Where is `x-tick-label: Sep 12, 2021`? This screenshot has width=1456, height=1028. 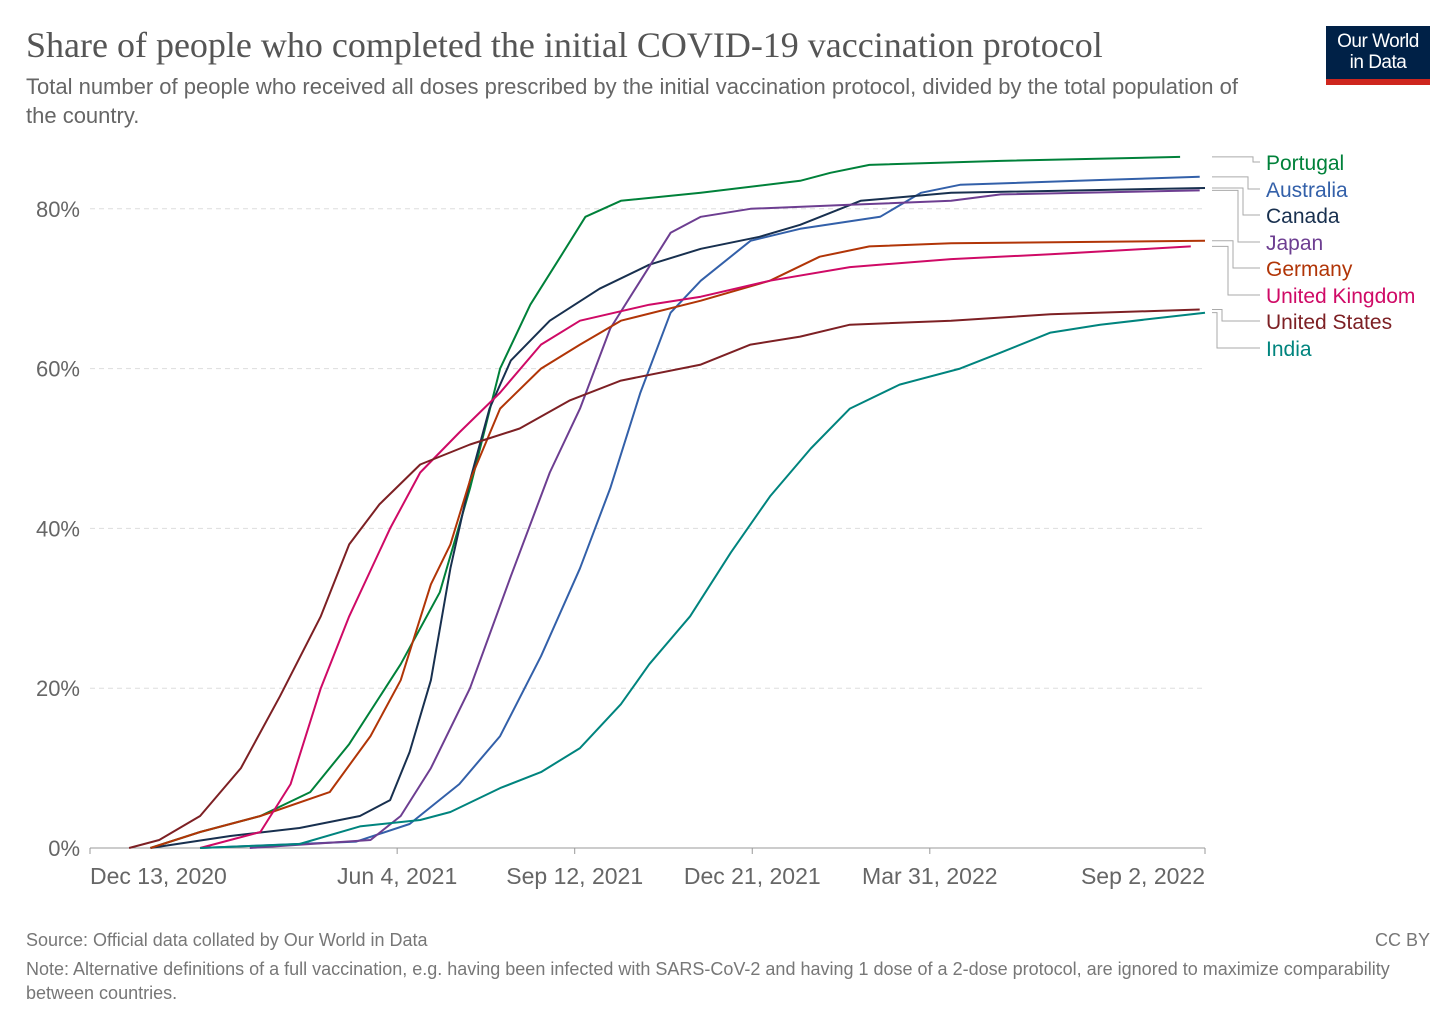
x-tick-label: Sep 12, 2021 is located at coordinates (574, 876).